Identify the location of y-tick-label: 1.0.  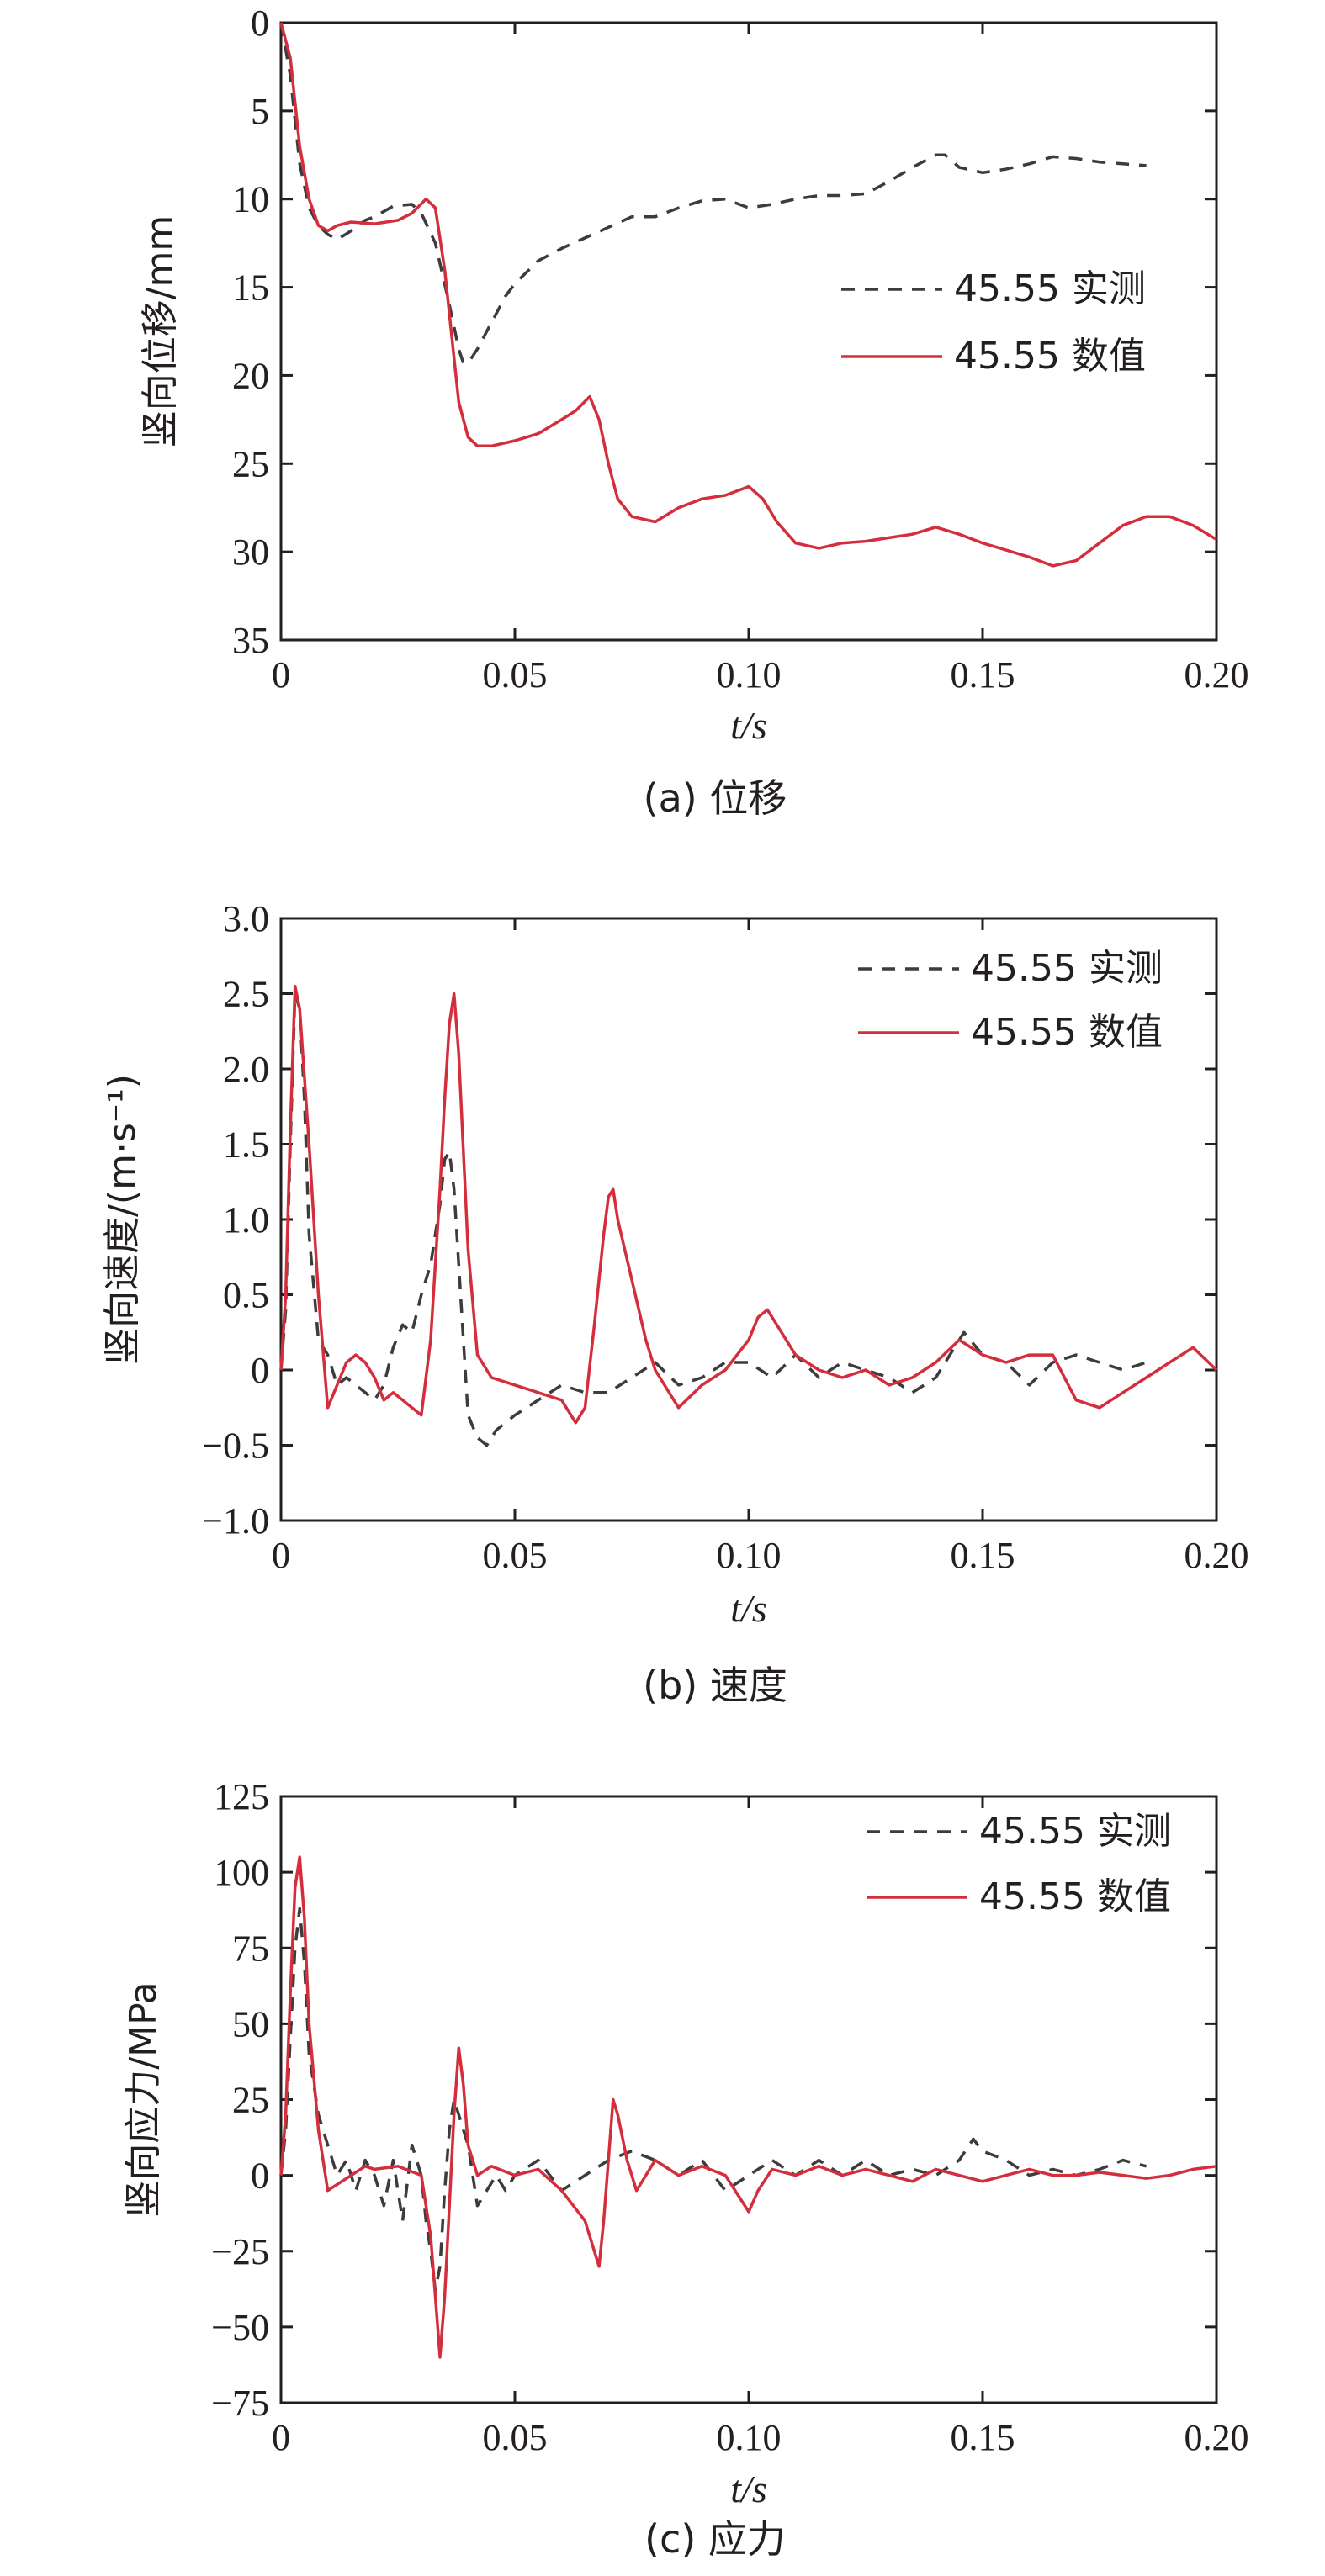
(246, 1219).